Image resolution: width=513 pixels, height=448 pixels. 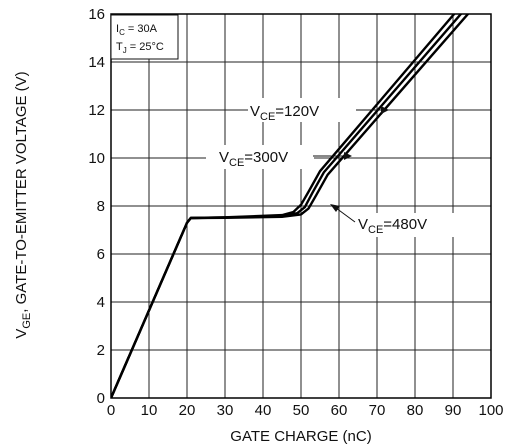 What do you see at coordinates (187, 410) in the screenshot?
I see `x-tick-label-2: 20` at bounding box center [187, 410].